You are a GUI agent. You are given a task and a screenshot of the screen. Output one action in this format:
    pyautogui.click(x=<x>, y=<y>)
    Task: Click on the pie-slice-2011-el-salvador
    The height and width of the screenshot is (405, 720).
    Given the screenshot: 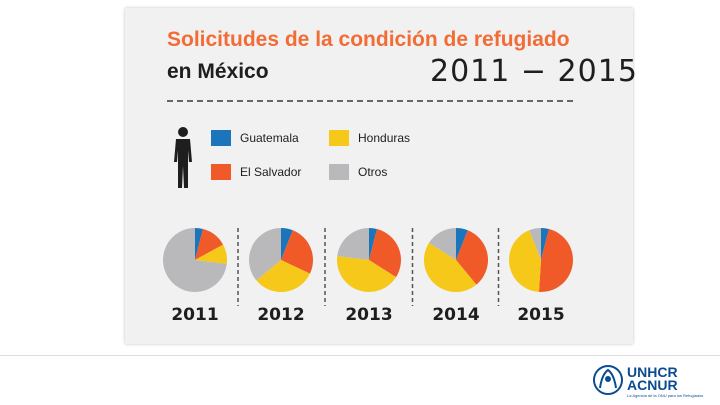 What is the action you would take?
    pyautogui.click(x=209, y=244)
    